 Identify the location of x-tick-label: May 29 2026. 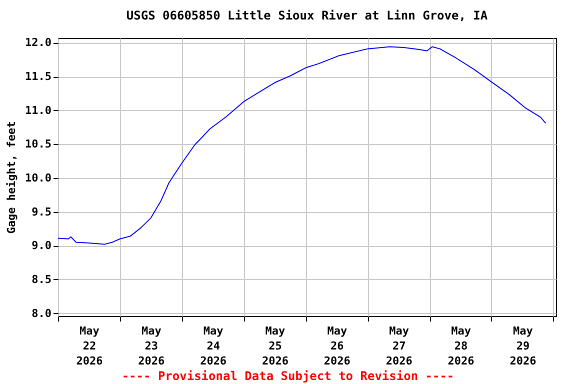
(523, 346).